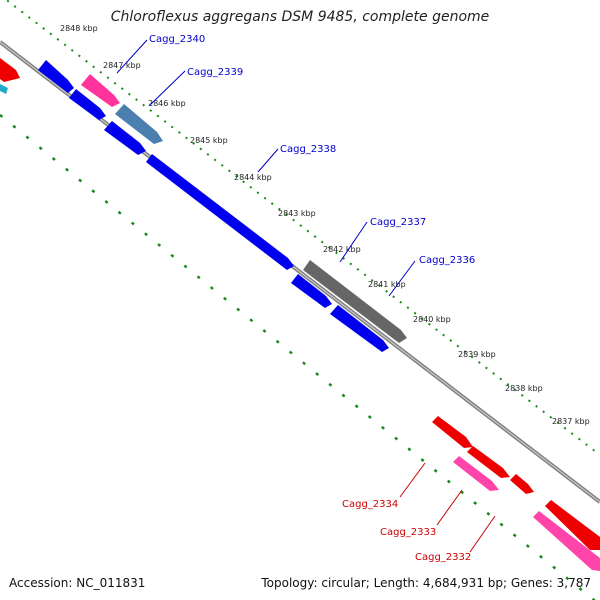  I want to click on tick-label: 2848 kbp, so click(79, 28).